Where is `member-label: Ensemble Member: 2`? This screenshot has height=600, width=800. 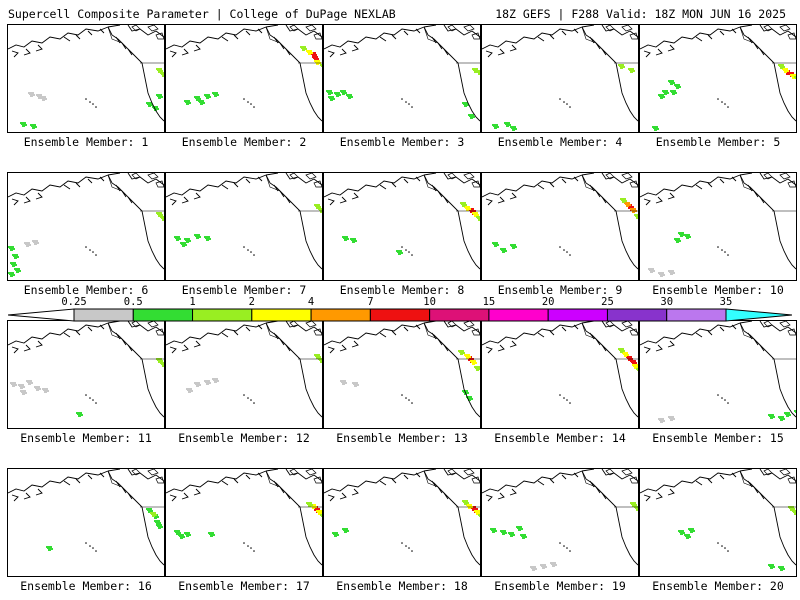
member-label: Ensemble Member: 2 is located at coordinates (244, 142).